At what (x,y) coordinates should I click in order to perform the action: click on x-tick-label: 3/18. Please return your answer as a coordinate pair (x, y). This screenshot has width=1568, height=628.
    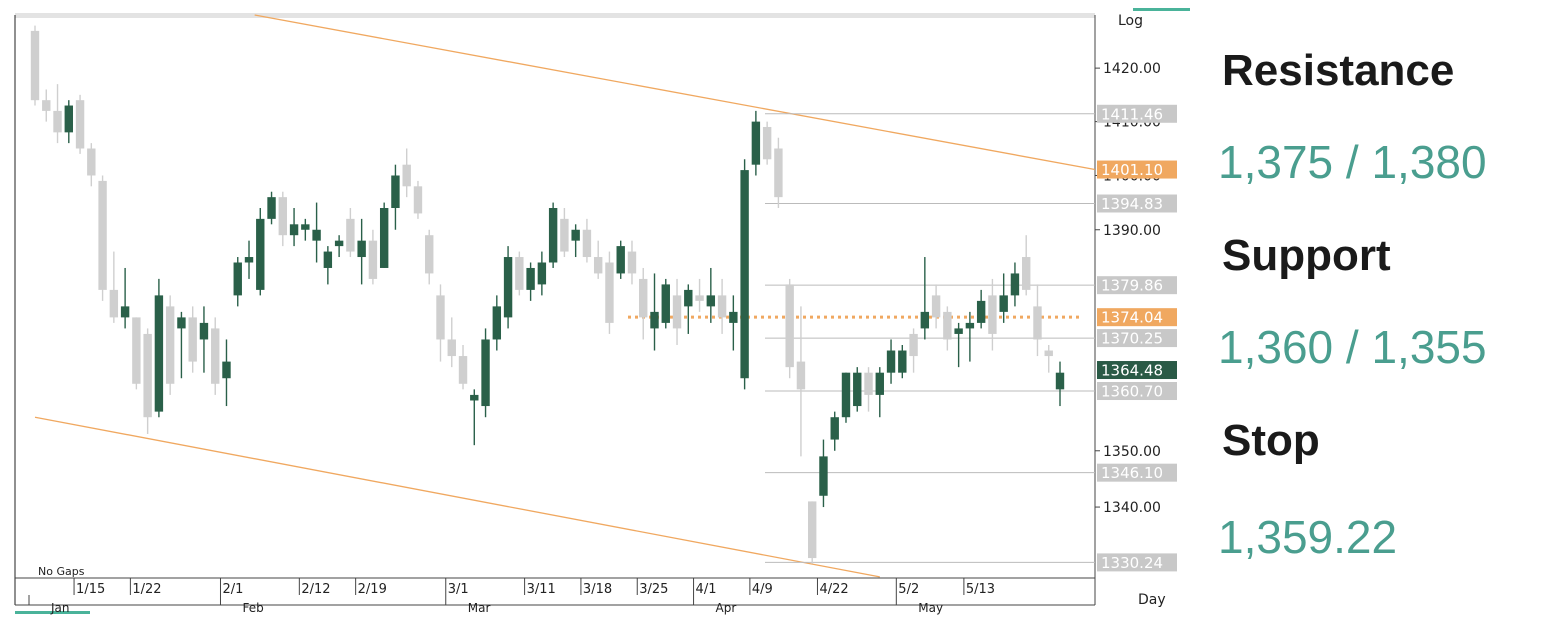
    Looking at the image, I should click on (597, 589).